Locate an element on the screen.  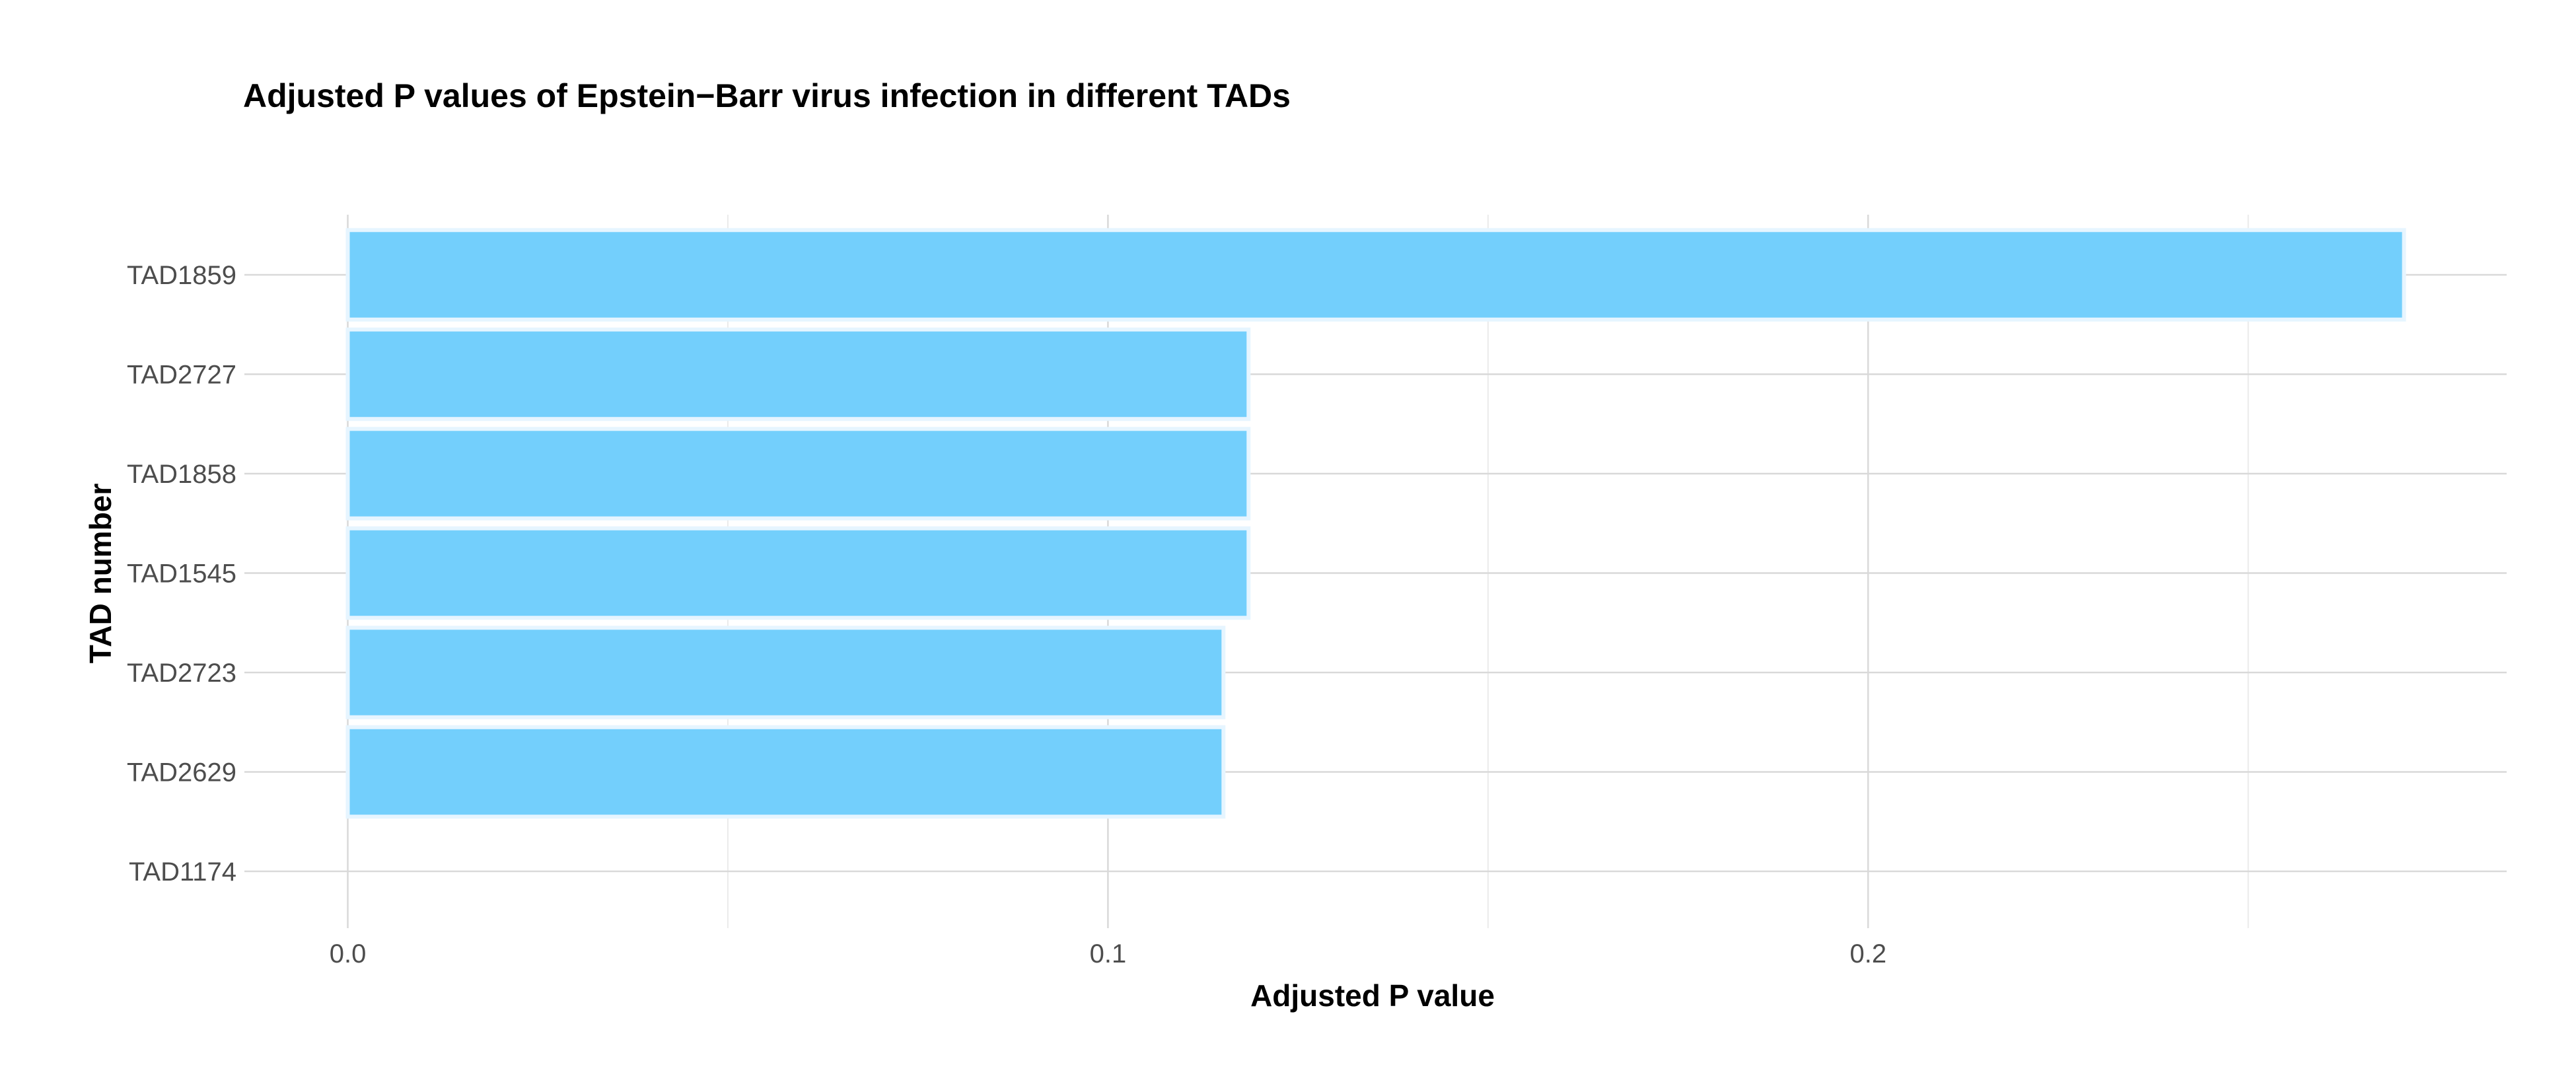
x-tick-labels: 0.0 0.1 0.2 is located at coordinates (1108, 954).